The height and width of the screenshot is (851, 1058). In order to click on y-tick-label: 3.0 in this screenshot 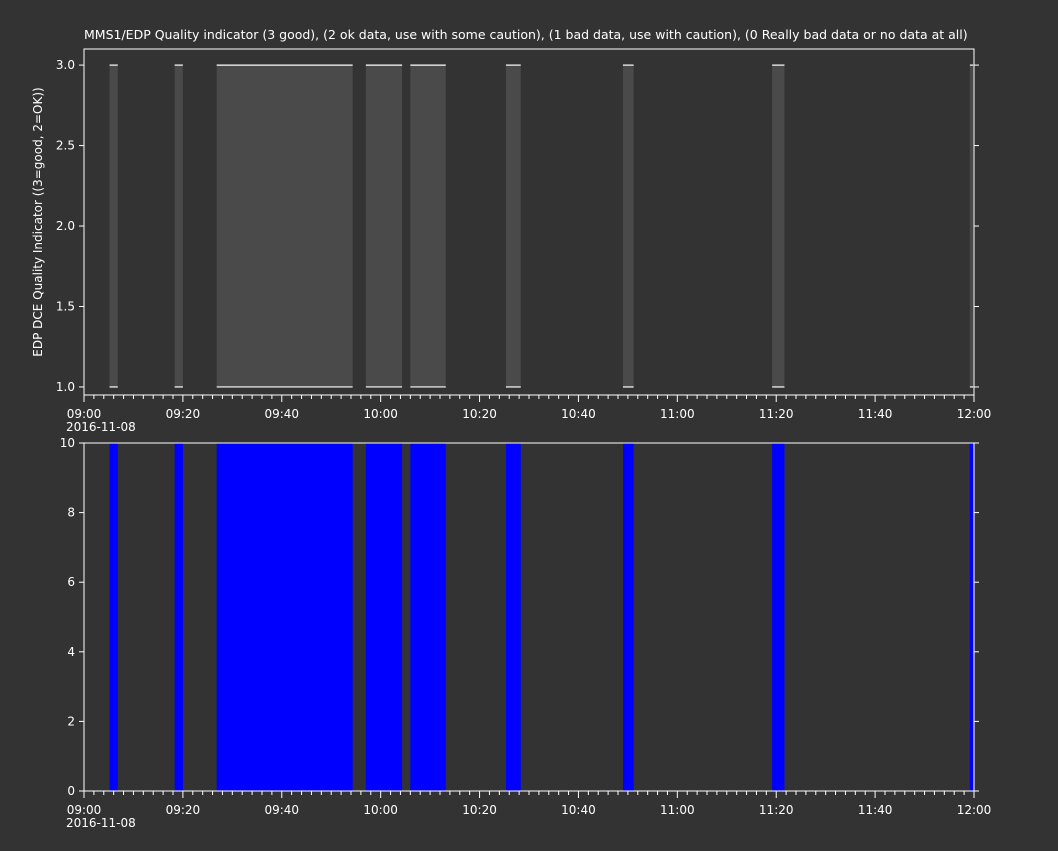, I will do `click(65, 65)`.